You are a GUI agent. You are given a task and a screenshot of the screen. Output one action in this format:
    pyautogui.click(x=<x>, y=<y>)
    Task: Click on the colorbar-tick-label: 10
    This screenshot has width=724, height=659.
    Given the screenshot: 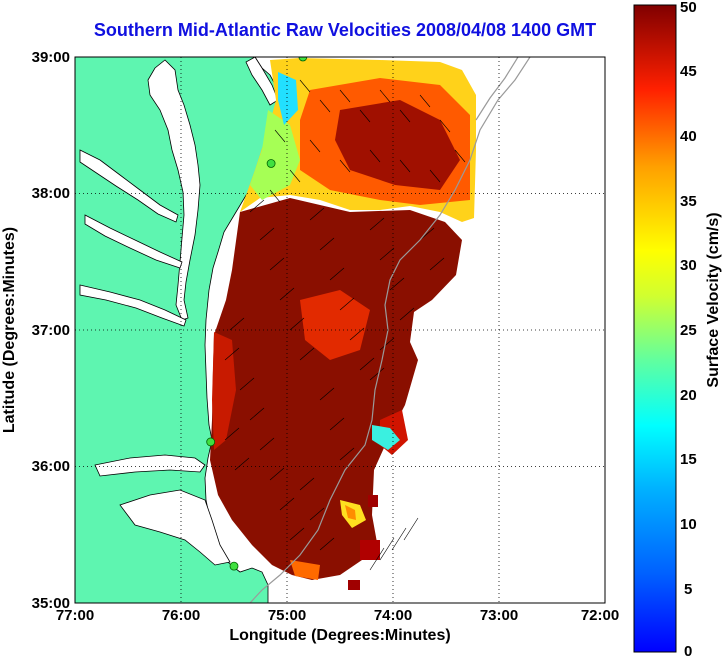 What is the action you would take?
    pyautogui.click(x=688, y=524)
    